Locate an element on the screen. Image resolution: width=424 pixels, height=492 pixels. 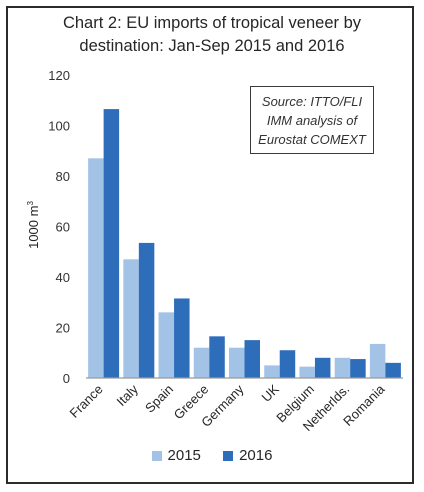
y-tick-label: 120 is located at coordinates (59, 75).